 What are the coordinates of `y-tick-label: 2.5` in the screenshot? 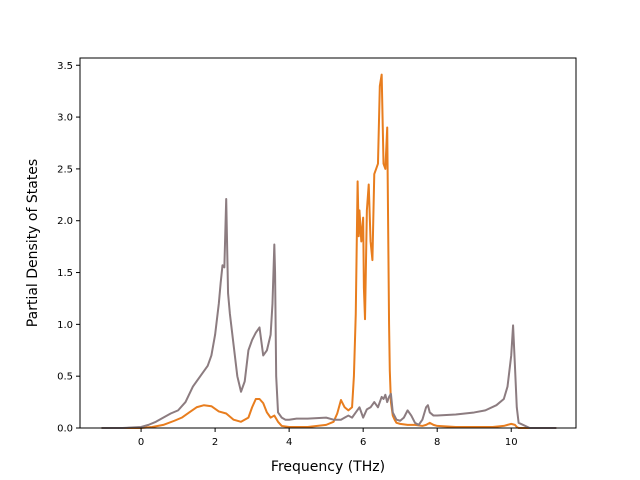 It's located at (65, 169).